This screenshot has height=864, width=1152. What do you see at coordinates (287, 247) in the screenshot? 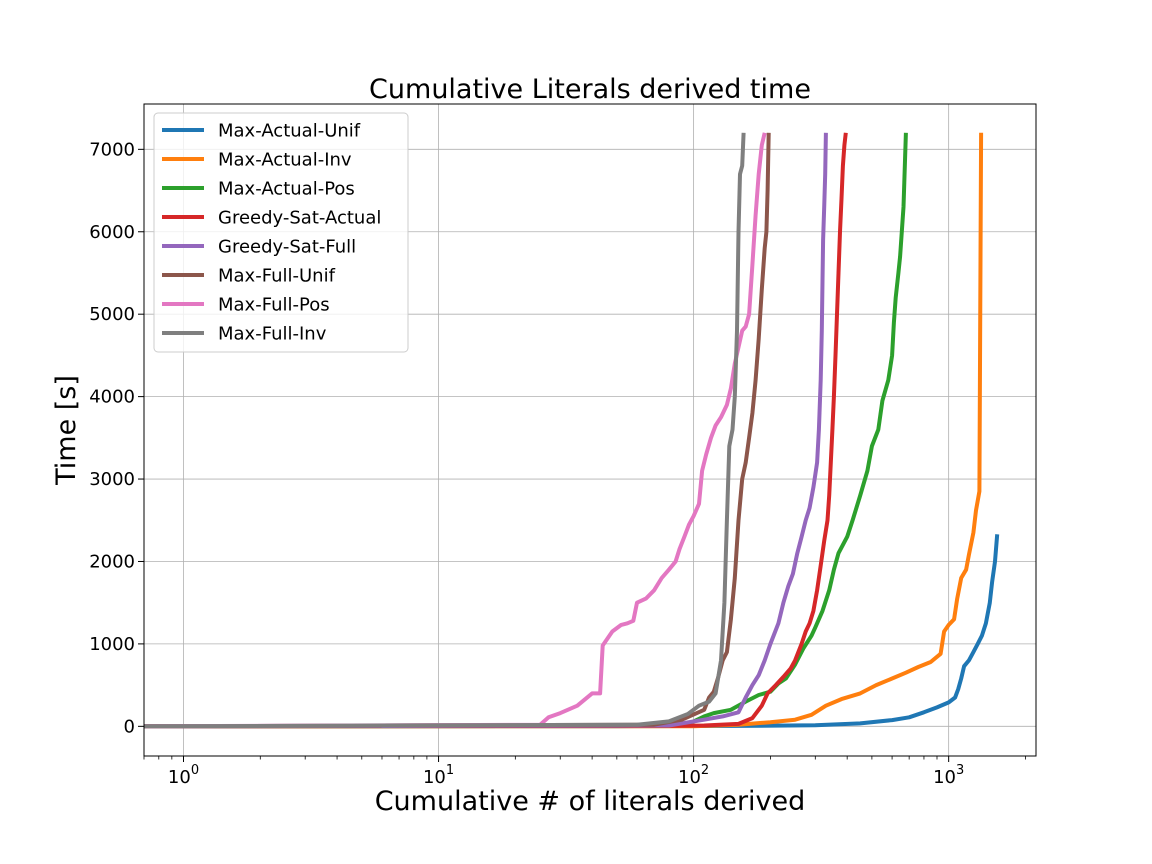
I see `legend-label: Greedy-Sat-Full` at bounding box center [287, 247].